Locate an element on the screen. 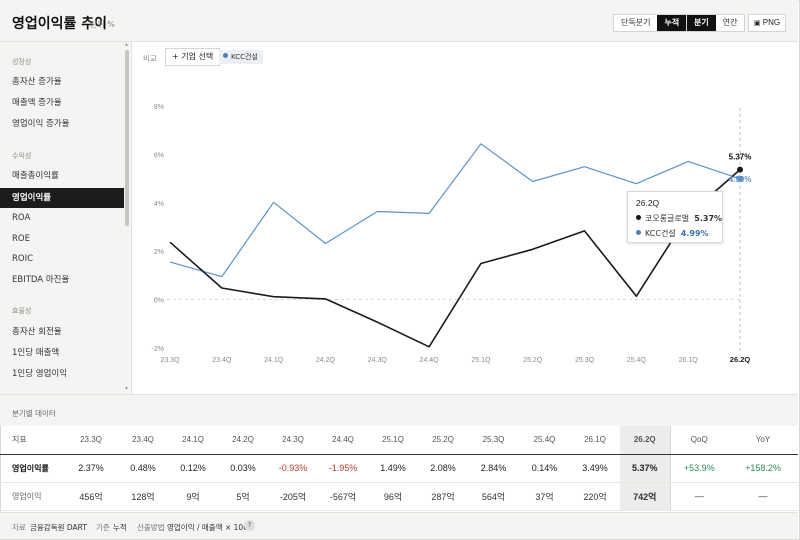 The image size is (800, 540). scroll-up-icon: ▲ is located at coordinates (126, 45).